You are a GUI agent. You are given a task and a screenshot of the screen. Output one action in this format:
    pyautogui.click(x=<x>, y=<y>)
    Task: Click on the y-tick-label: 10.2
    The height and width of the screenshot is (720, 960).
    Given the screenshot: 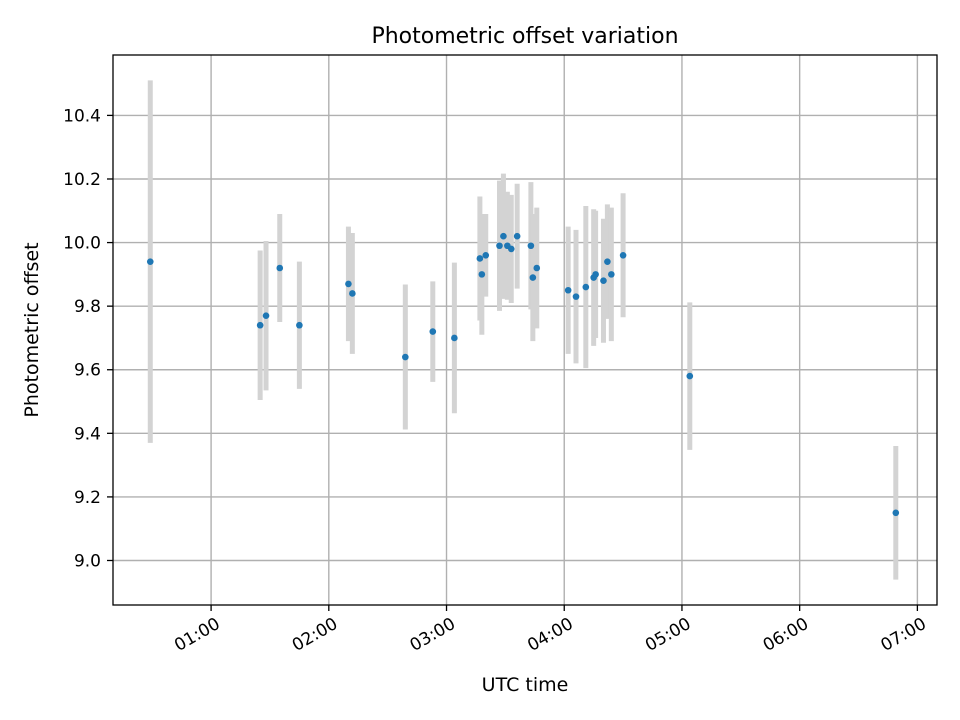 What is the action you would take?
    pyautogui.click(x=82, y=180)
    